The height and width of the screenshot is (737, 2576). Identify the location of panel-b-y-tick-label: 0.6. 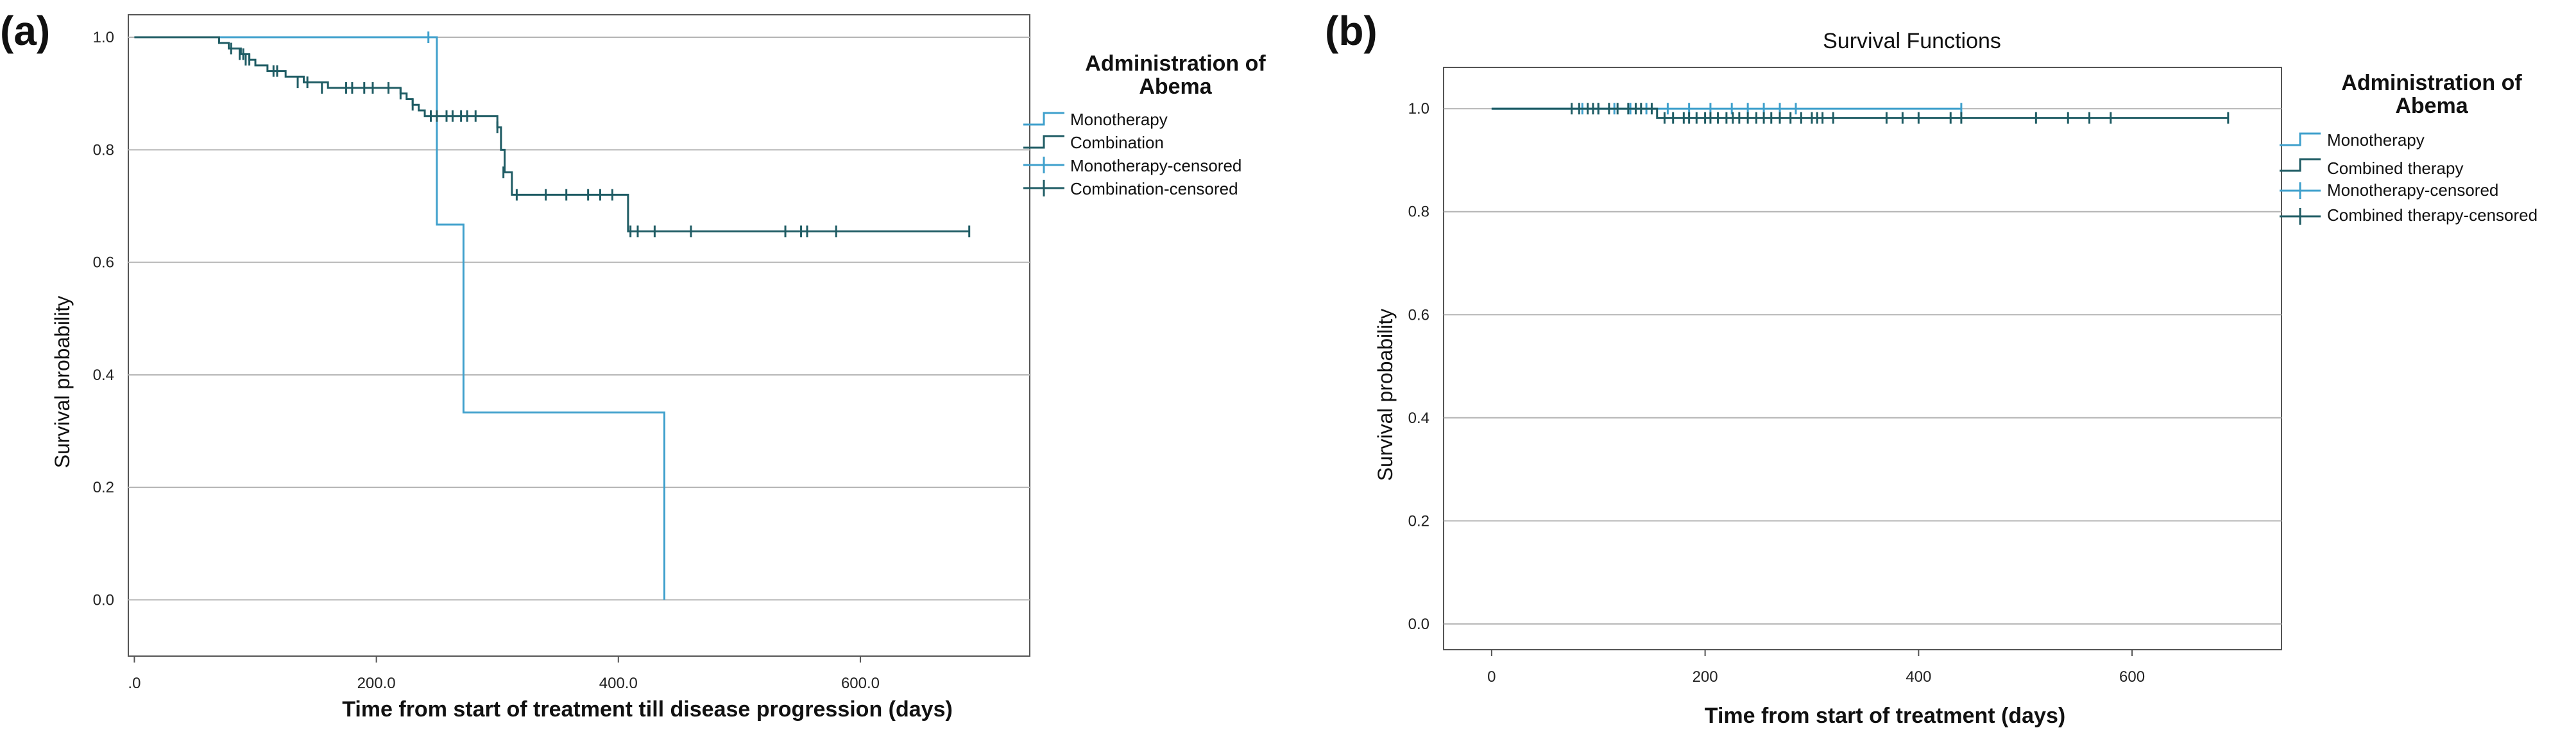
(1419, 315).